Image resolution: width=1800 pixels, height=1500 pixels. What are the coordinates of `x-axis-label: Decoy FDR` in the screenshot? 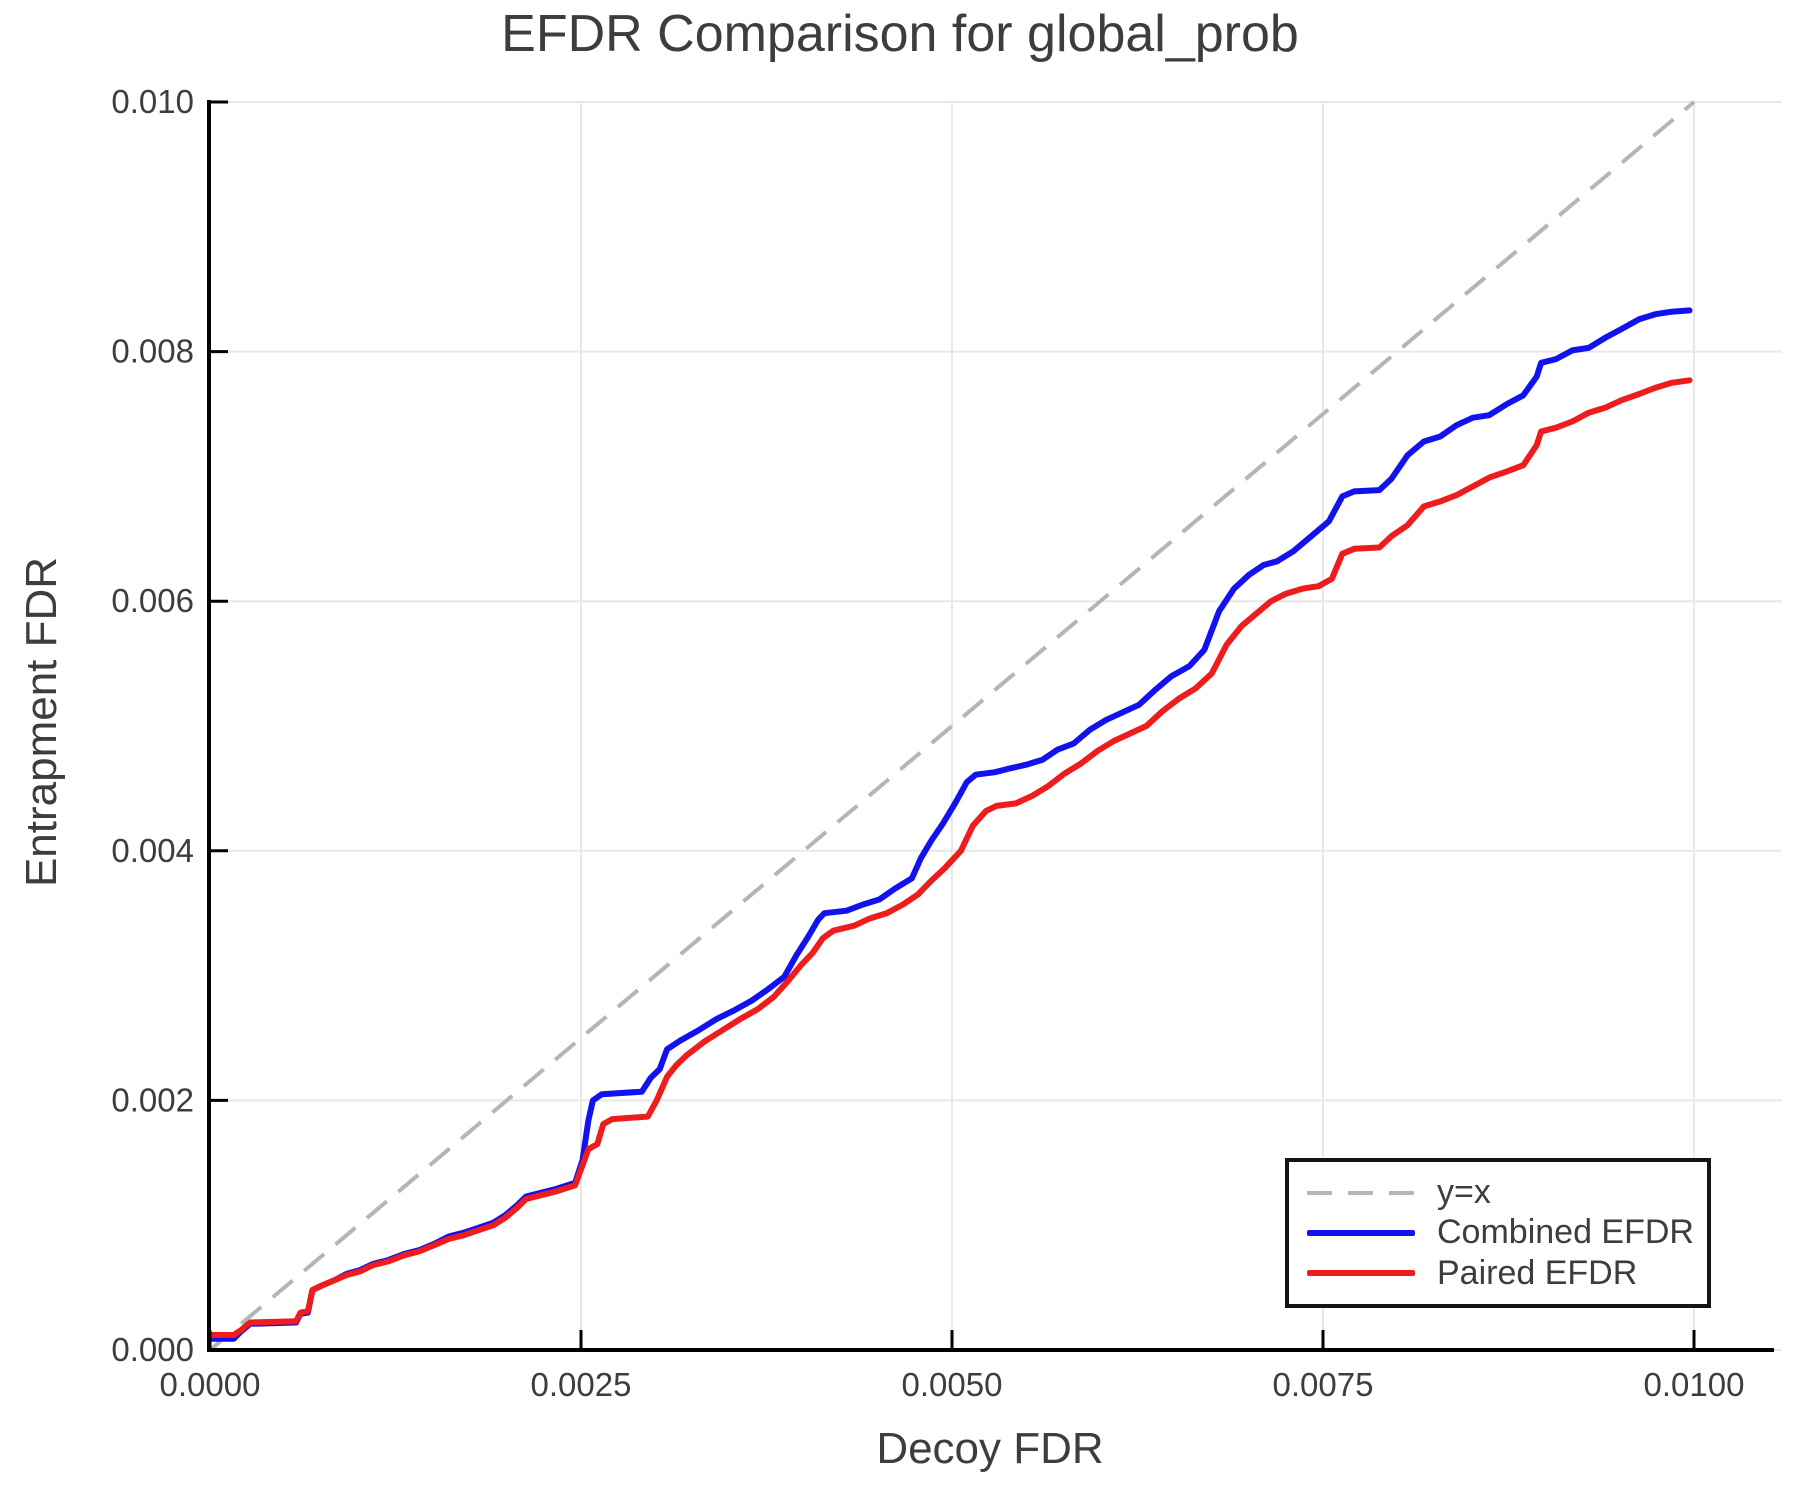 It's located at (990, 1448).